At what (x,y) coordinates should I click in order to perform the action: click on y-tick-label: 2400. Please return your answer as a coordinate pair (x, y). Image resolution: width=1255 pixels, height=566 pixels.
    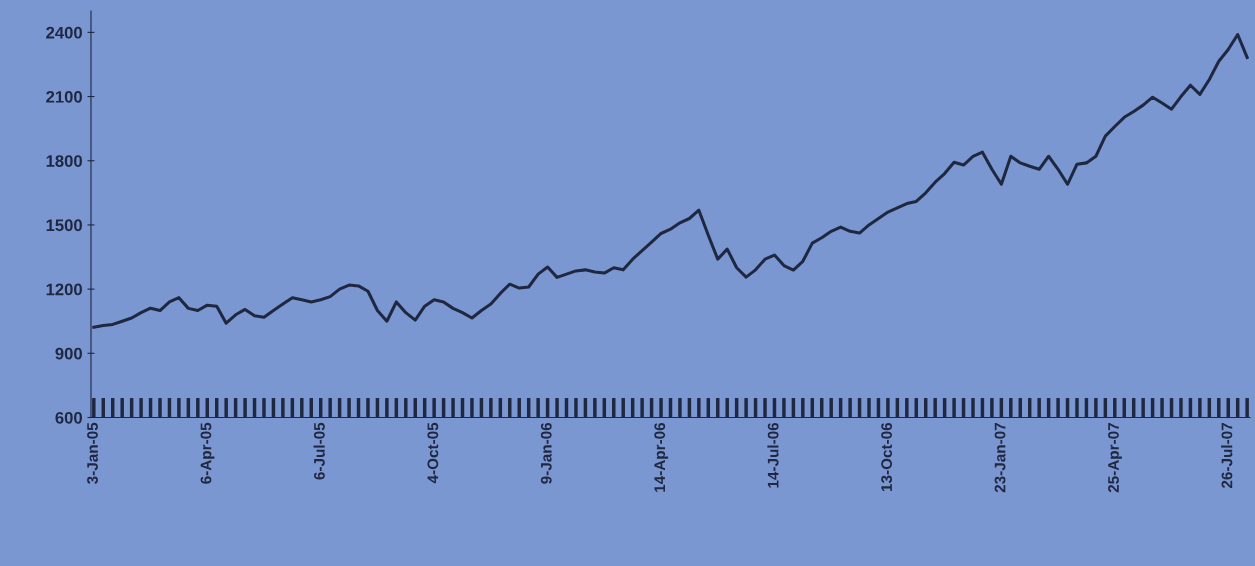
    Looking at the image, I should click on (64, 32).